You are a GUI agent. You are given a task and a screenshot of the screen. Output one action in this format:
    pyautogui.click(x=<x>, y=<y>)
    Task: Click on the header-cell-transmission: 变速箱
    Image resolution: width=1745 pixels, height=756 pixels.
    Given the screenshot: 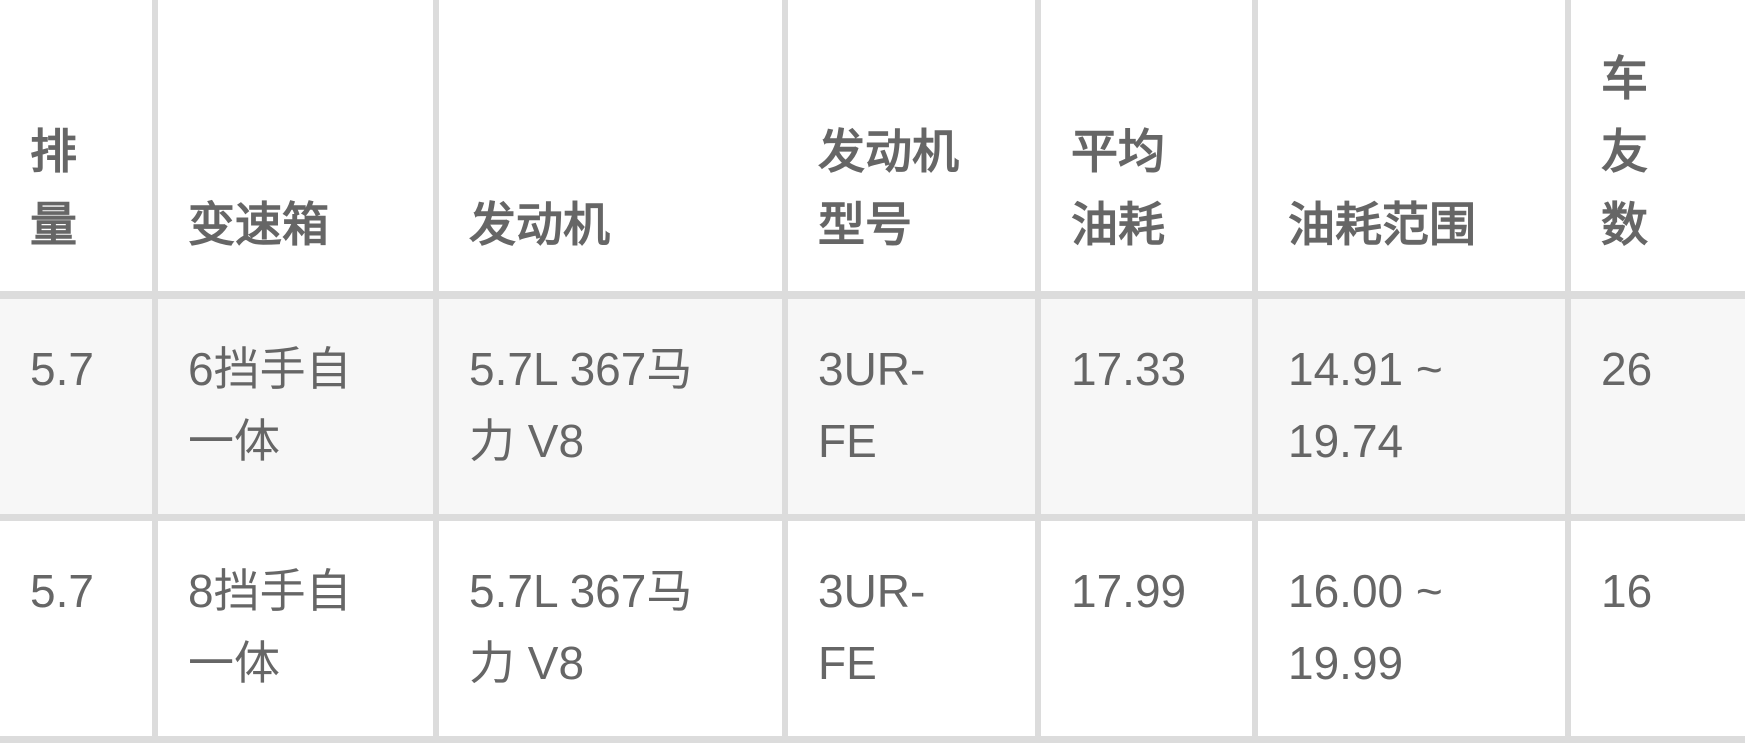 What is the action you would take?
    pyautogui.click(x=297, y=149)
    